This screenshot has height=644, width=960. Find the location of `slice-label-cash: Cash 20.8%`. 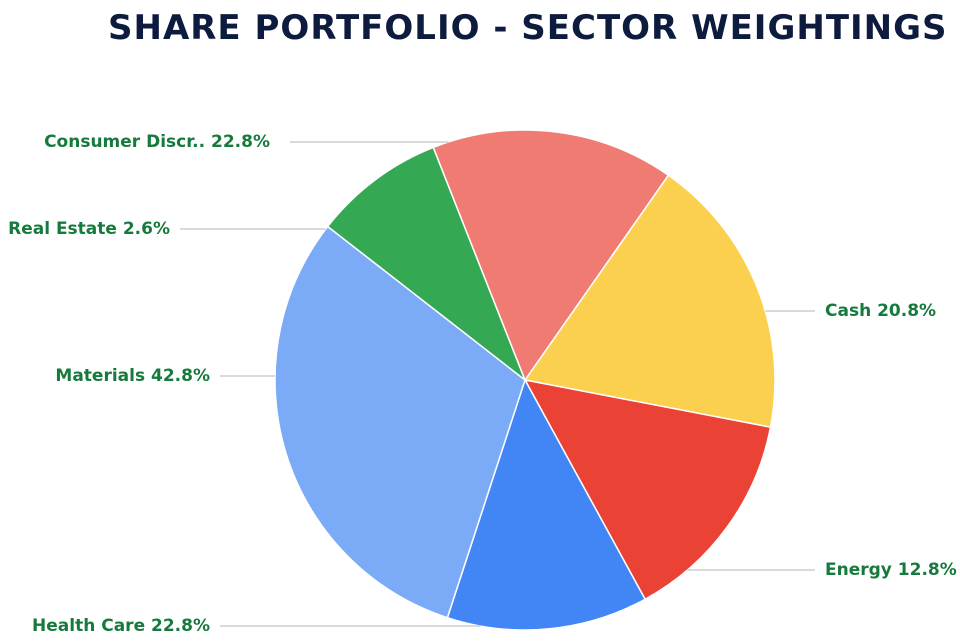

slice-label-cash: Cash 20.8% is located at coordinates (880, 311).